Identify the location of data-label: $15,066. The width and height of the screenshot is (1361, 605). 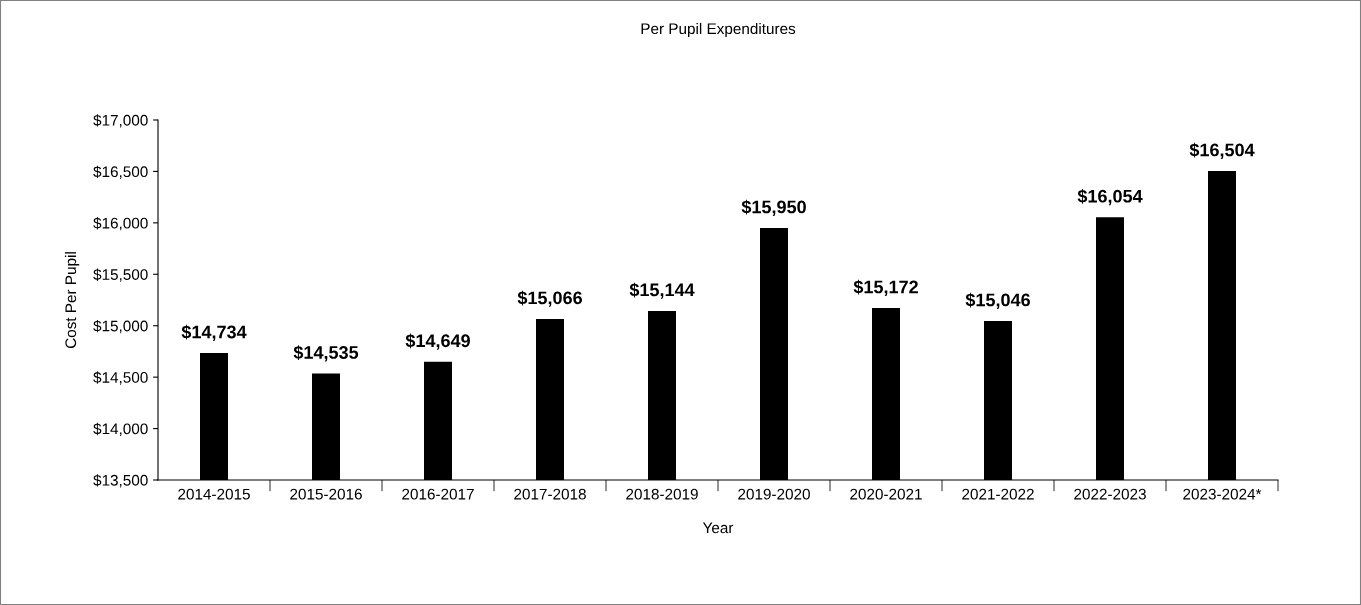
(549, 298).